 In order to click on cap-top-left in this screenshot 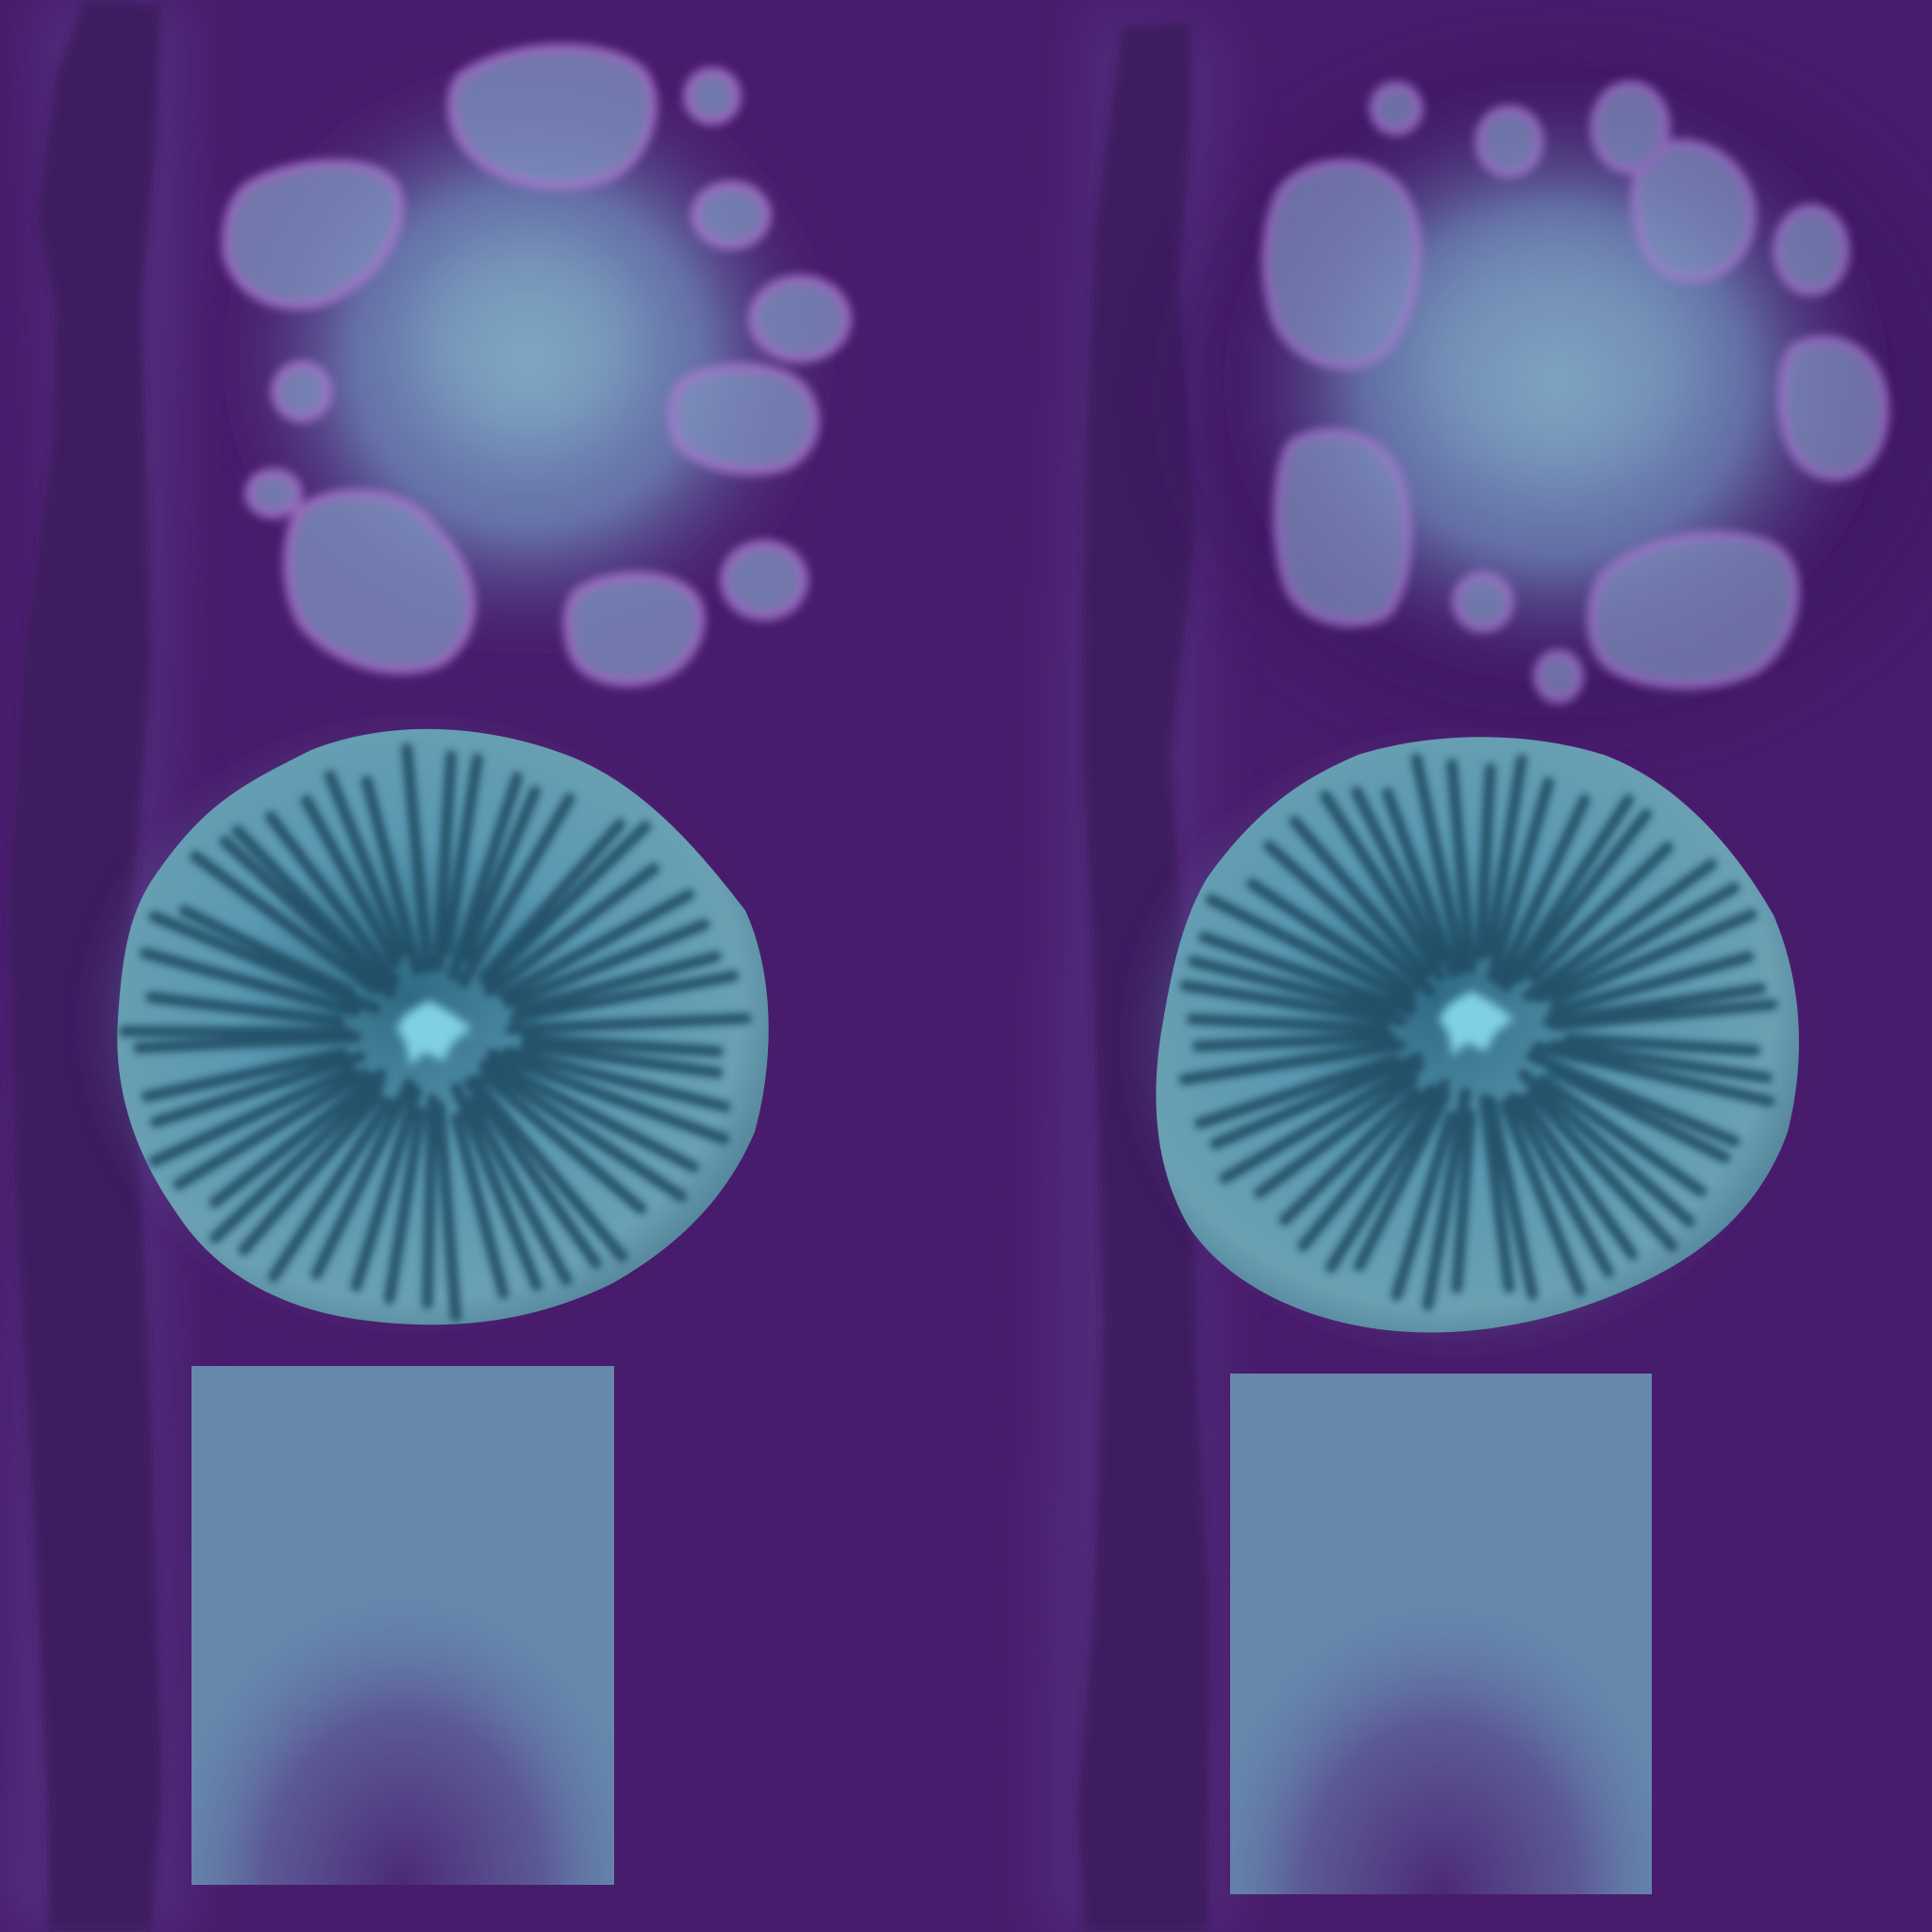, I will do `click(530, 366)`.